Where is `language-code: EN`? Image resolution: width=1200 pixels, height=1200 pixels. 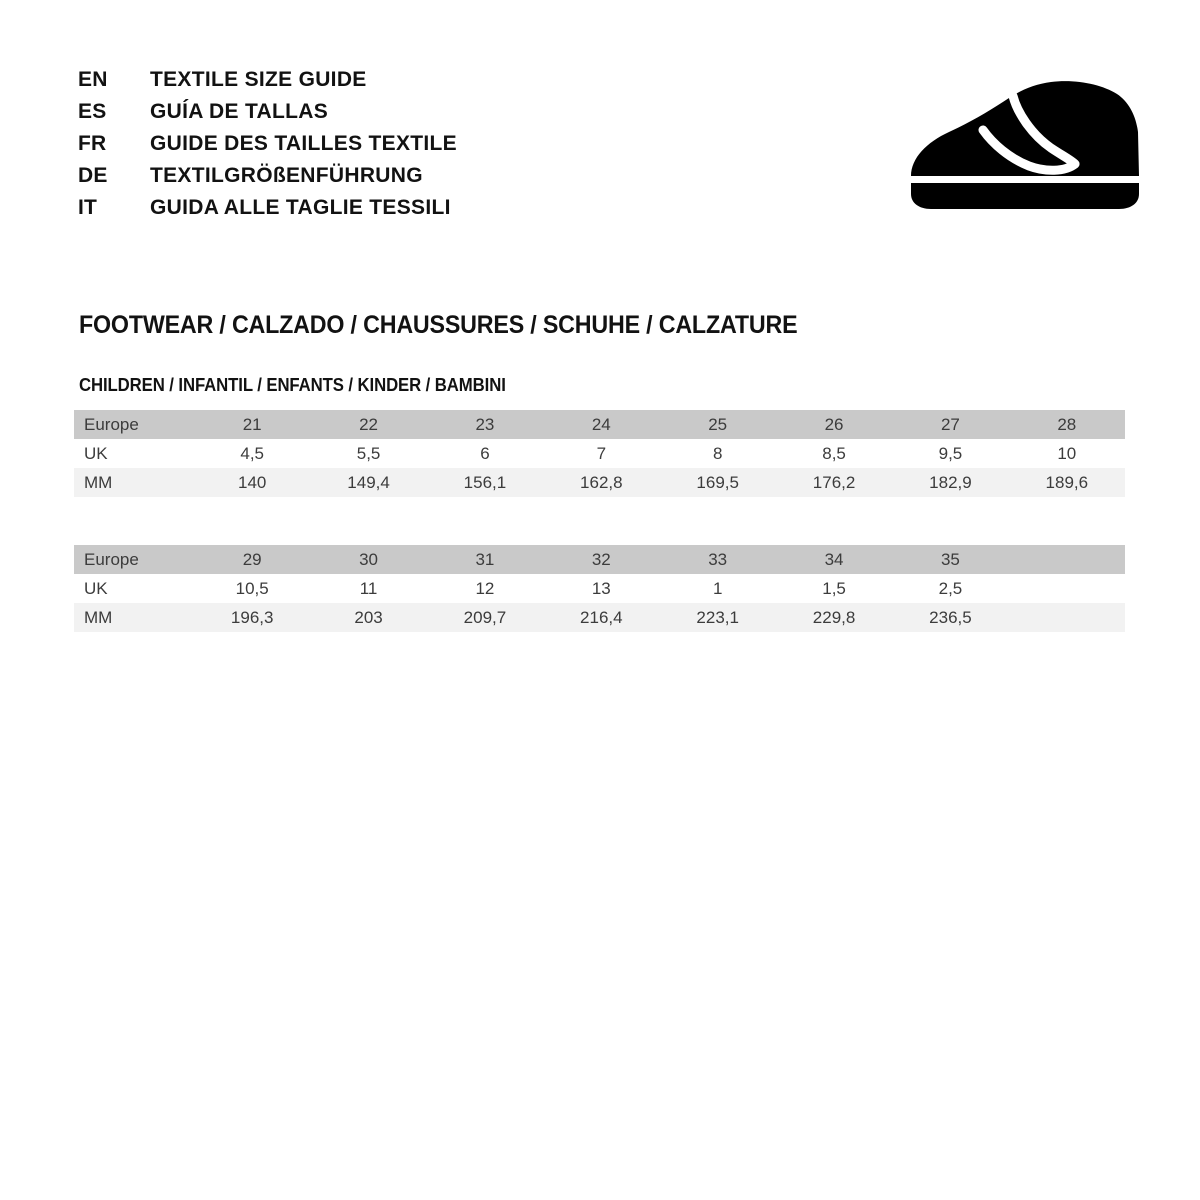
language-code: EN is located at coordinates (93, 79).